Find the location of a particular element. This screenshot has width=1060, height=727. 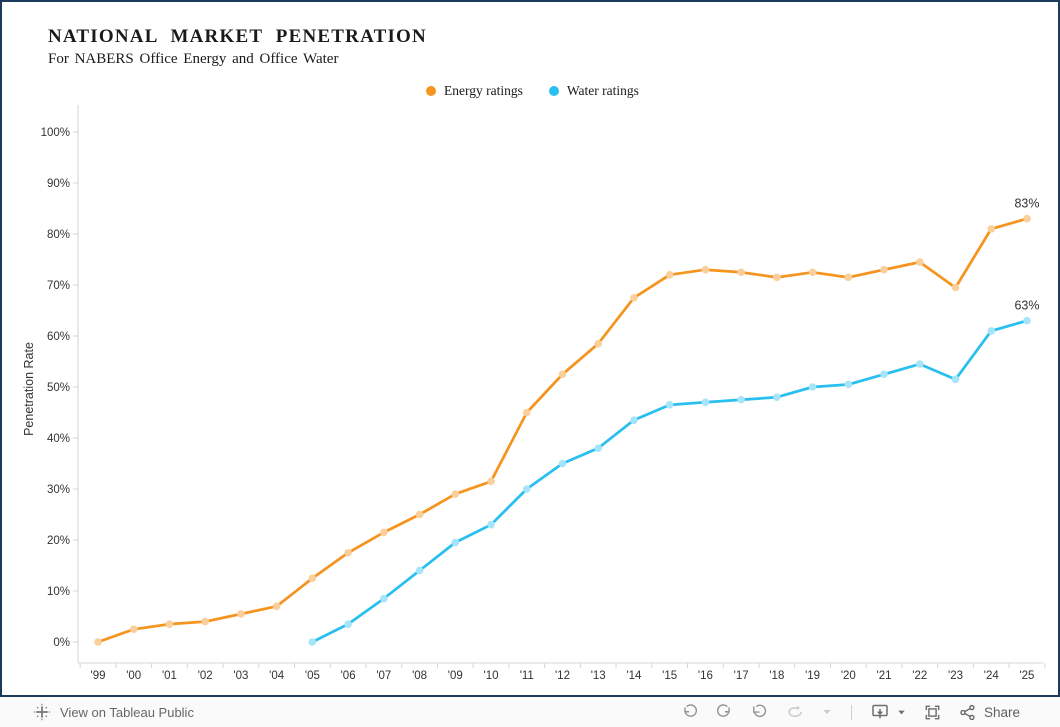

legend-item-water: Water ratings is located at coordinates (593, 91).